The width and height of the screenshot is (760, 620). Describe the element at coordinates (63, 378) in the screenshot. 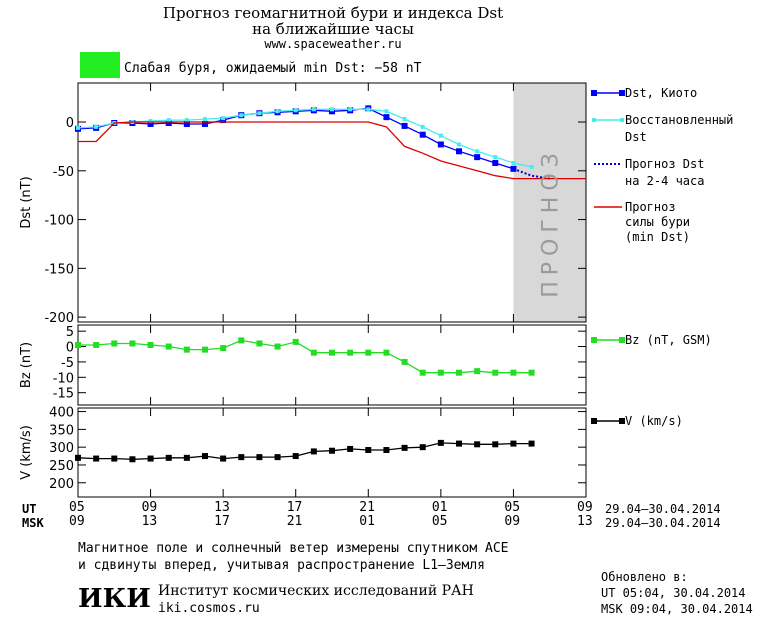

I see `y-tick-label: -10` at that location.